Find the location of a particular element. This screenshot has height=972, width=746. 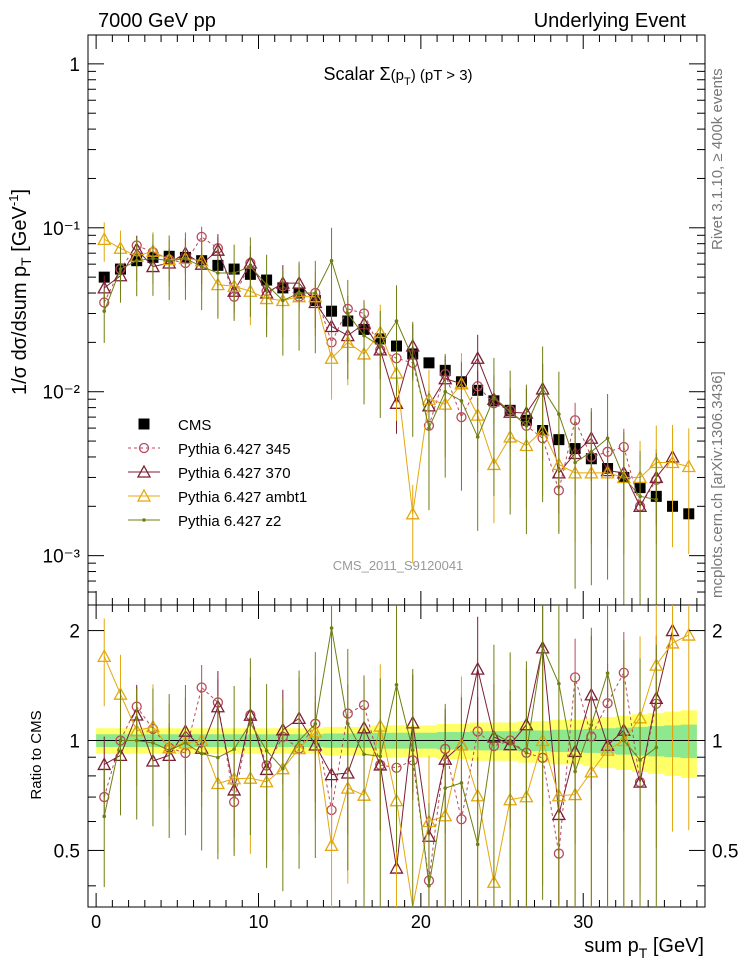

x-tick-label: 0 is located at coordinates (96, 922).